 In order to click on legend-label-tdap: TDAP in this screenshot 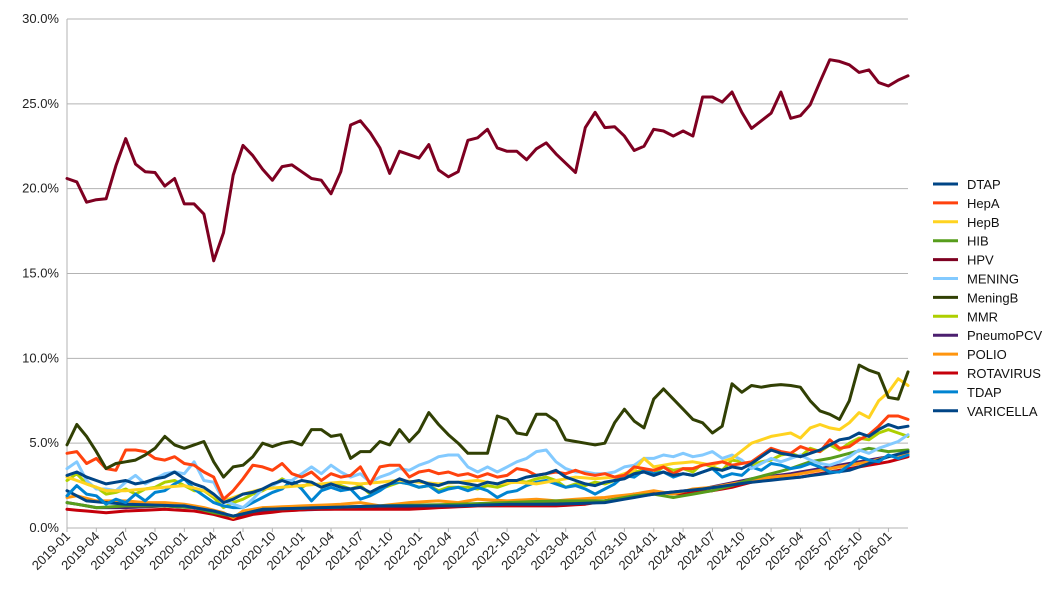, I will do `click(984, 392)`.